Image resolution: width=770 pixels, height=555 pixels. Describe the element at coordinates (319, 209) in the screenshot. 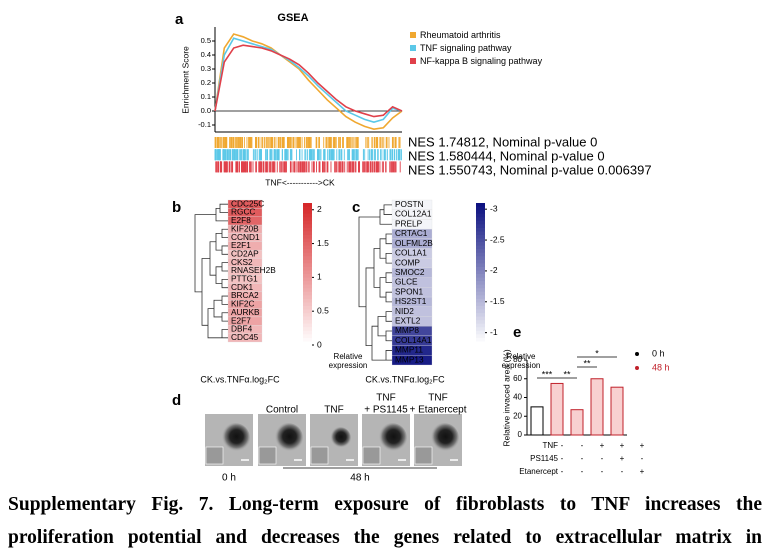

I see `colorbar-tick-label: 2` at that location.